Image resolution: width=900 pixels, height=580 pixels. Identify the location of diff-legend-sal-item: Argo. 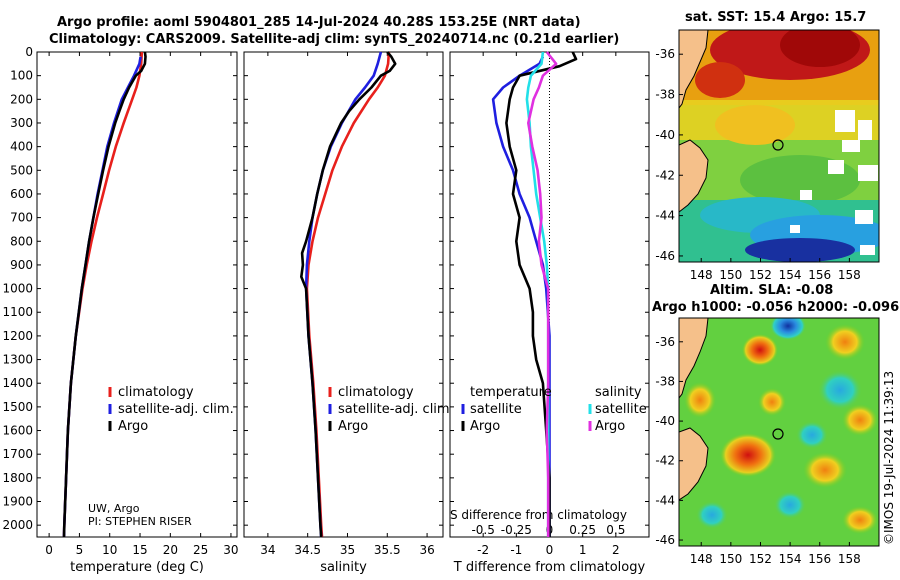
(610, 426).